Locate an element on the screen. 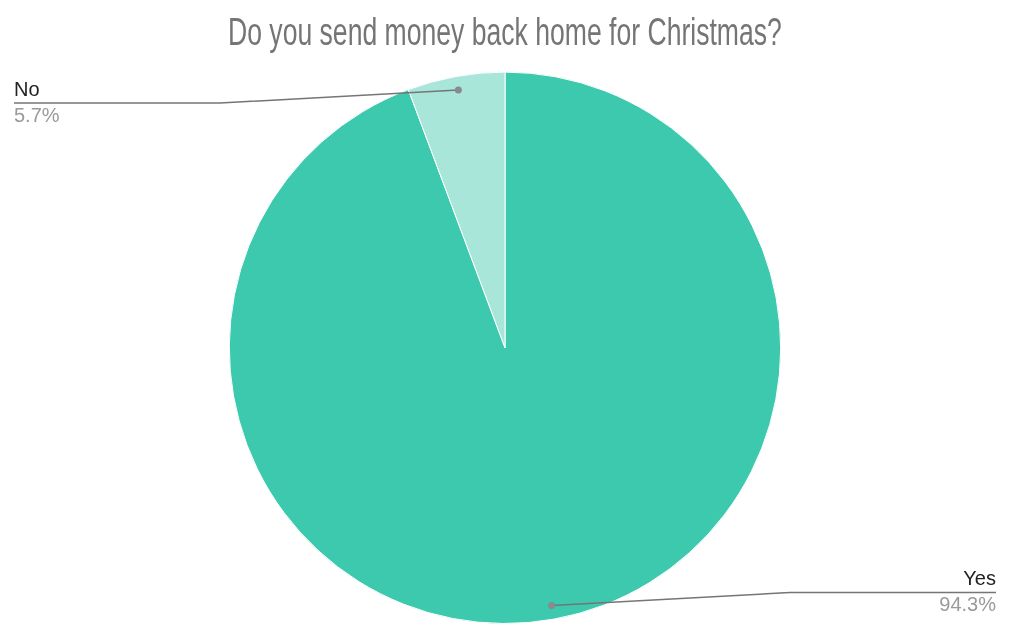  slice-label: Yes is located at coordinates (979, 578).